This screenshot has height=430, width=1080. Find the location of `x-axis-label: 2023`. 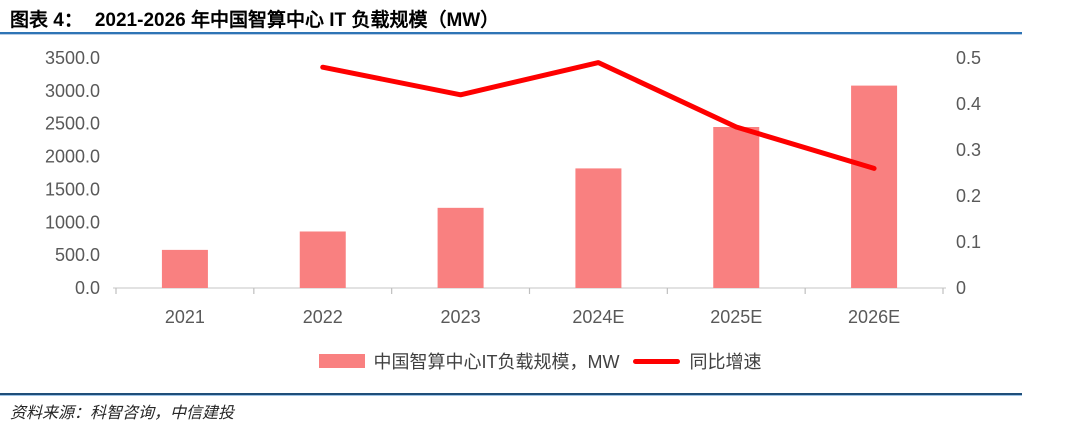

x-axis-label: 2023 is located at coordinates (461, 317).